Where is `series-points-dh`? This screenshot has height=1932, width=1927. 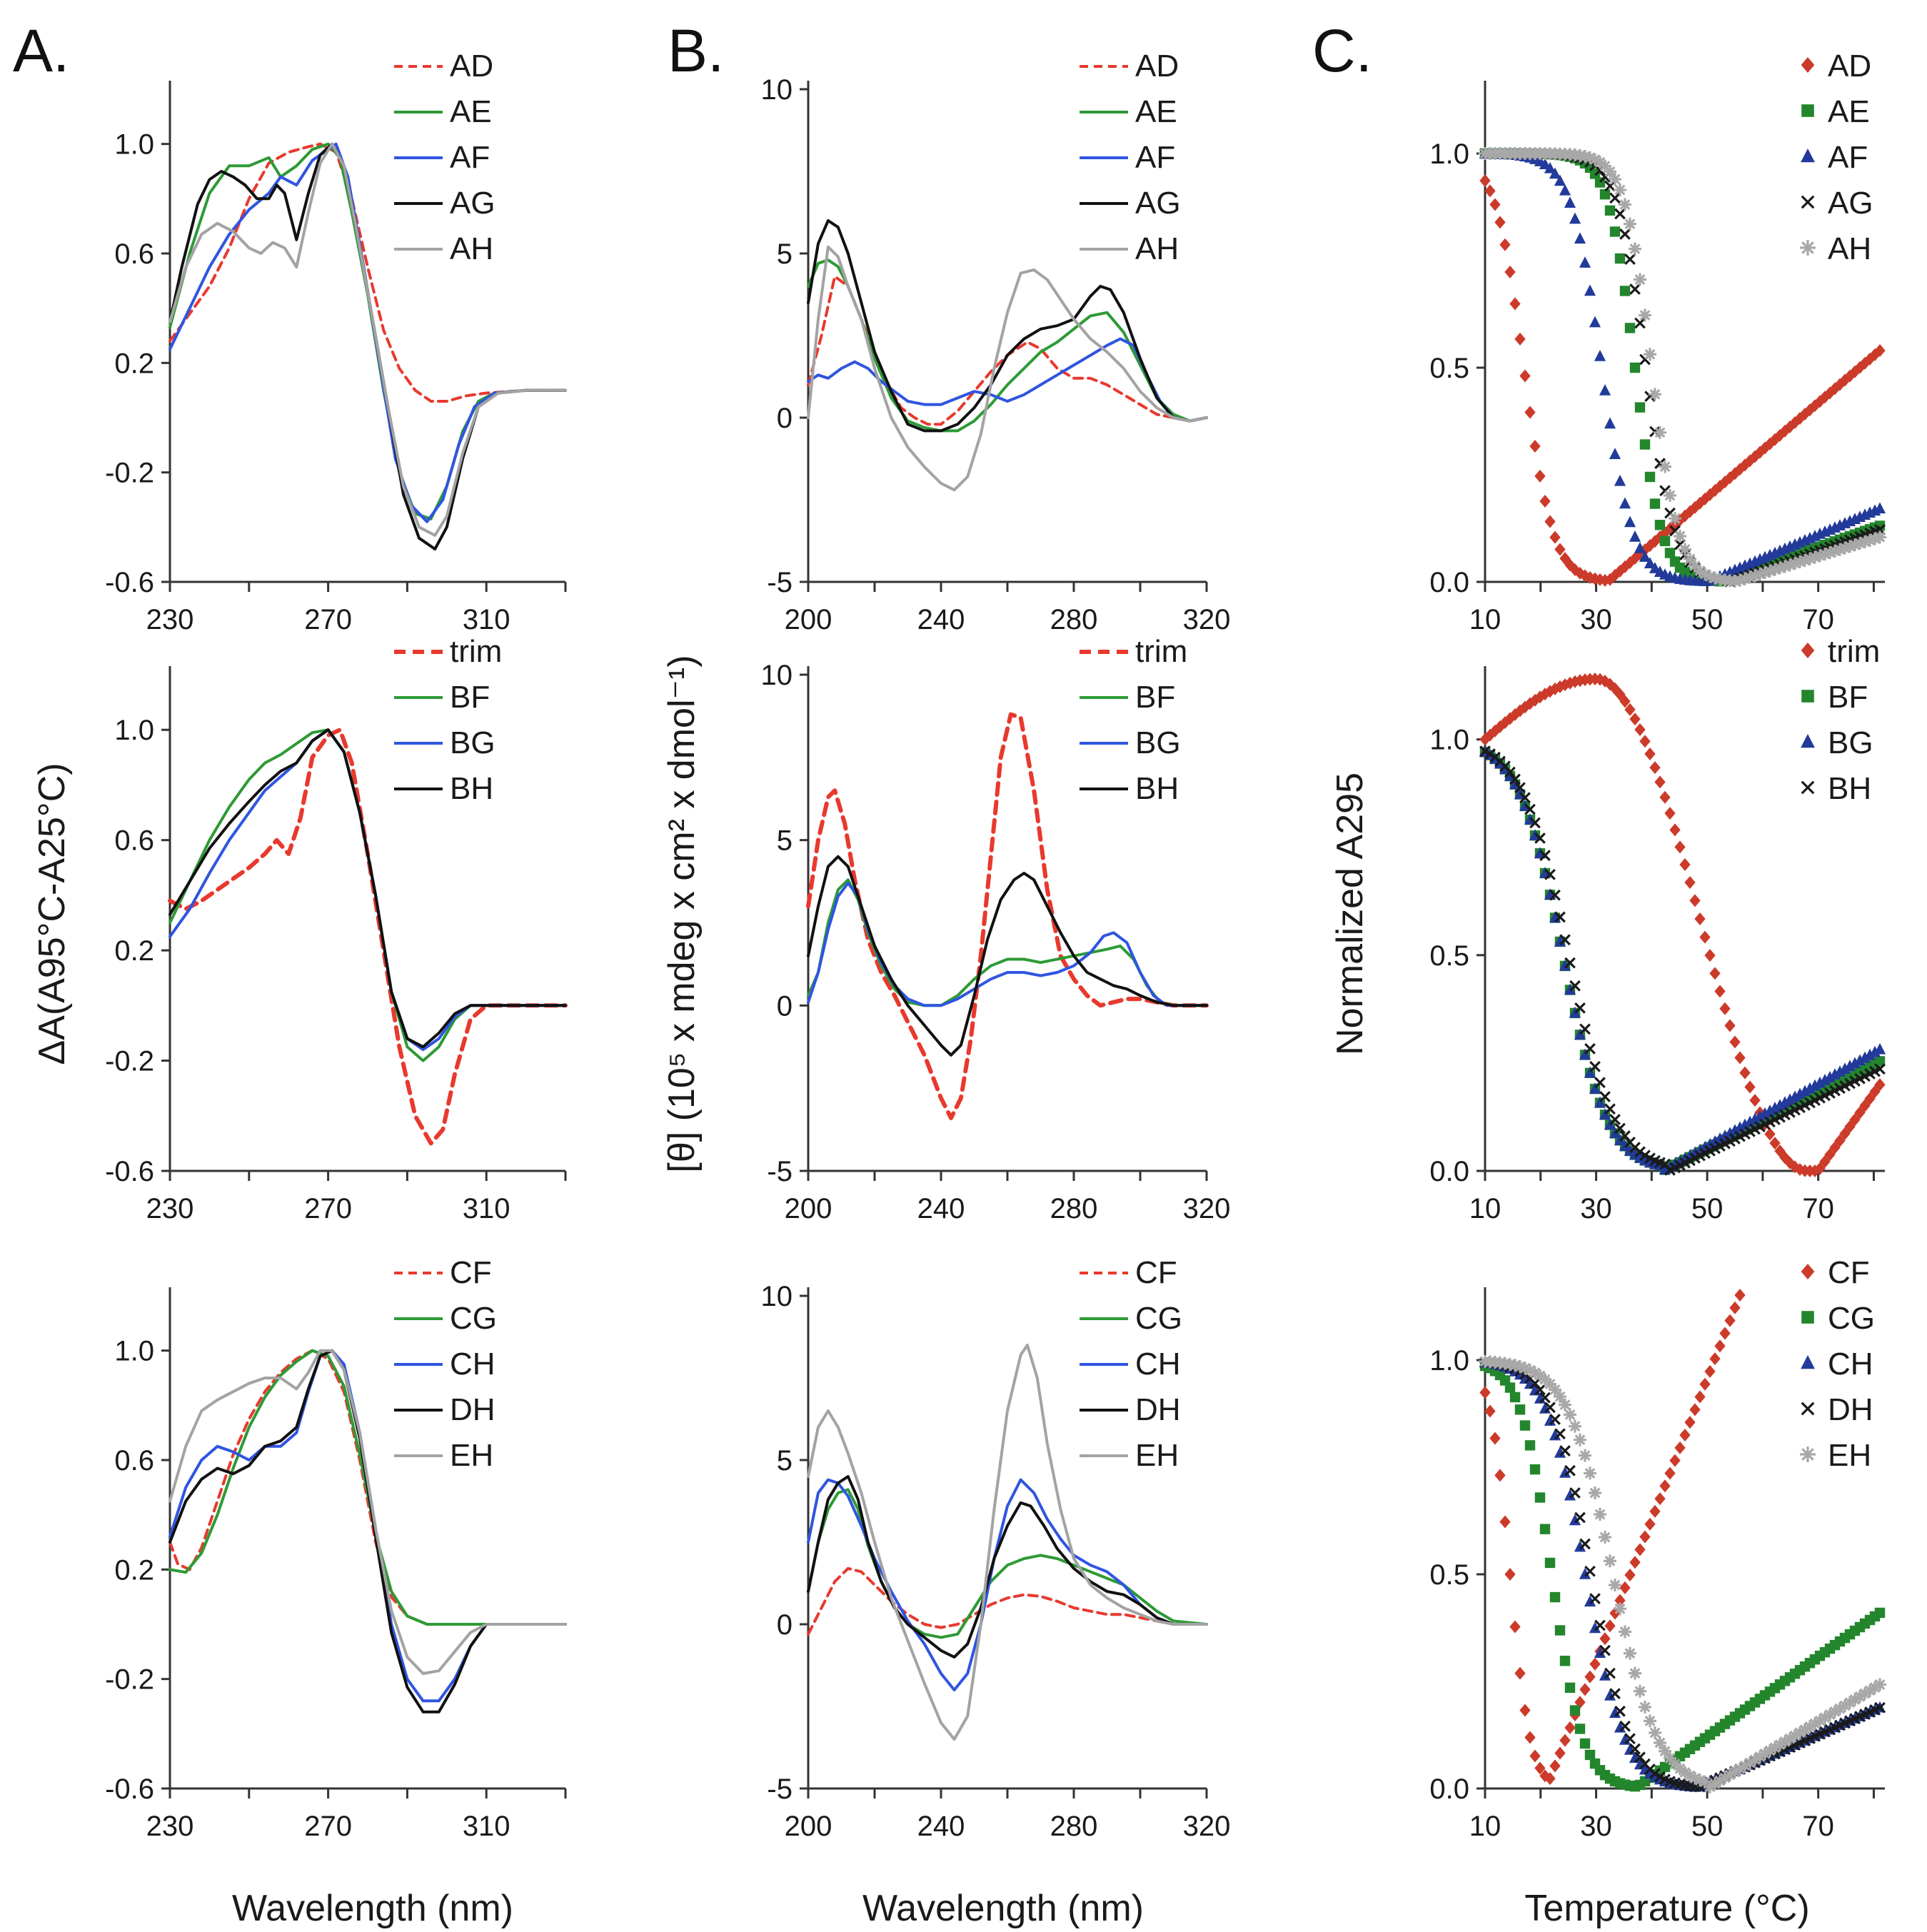 series-points-dh is located at coordinates (1682, 1574).